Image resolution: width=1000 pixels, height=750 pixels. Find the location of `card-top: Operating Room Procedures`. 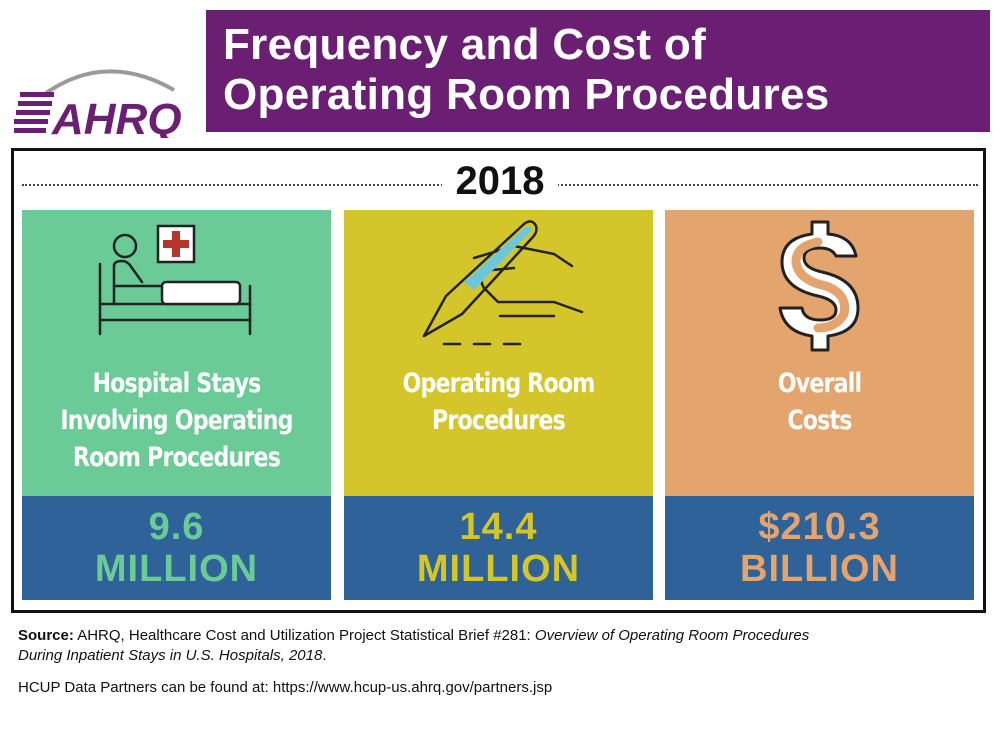

card-top: Operating Room Procedures is located at coordinates (498, 353).